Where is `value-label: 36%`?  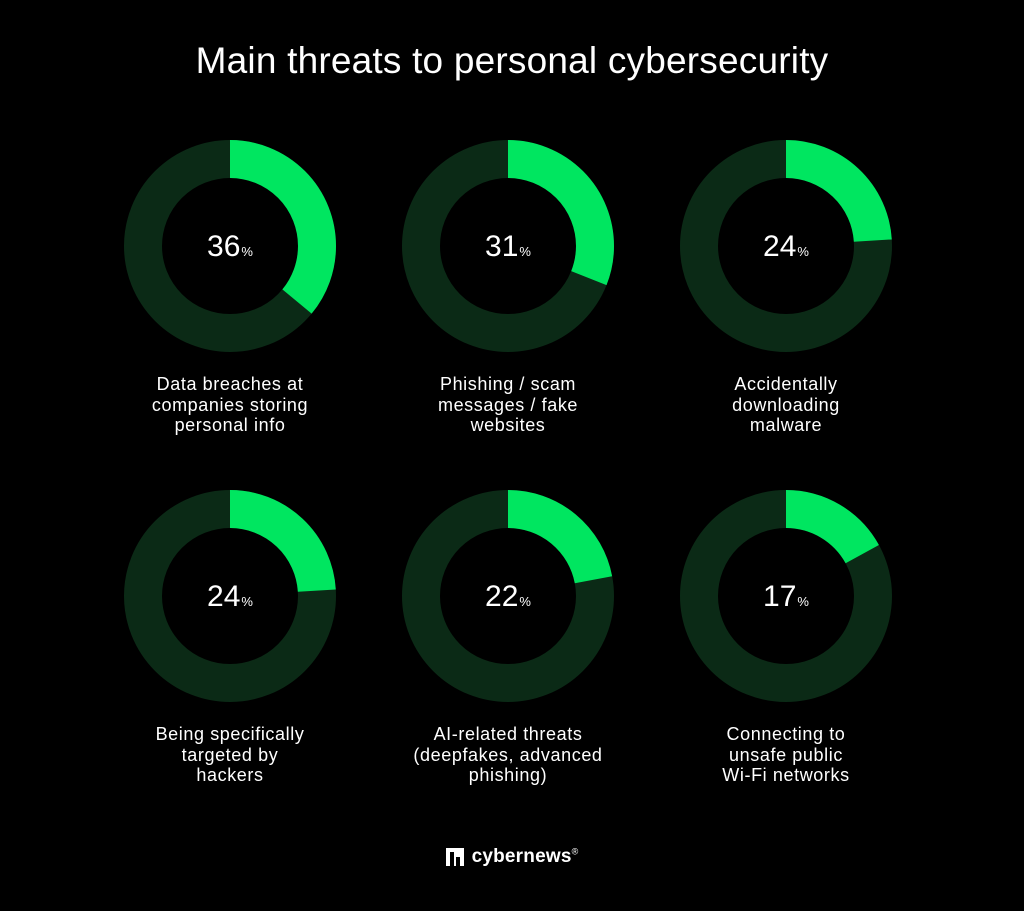
value-label: 36% is located at coordinates (230, 249).